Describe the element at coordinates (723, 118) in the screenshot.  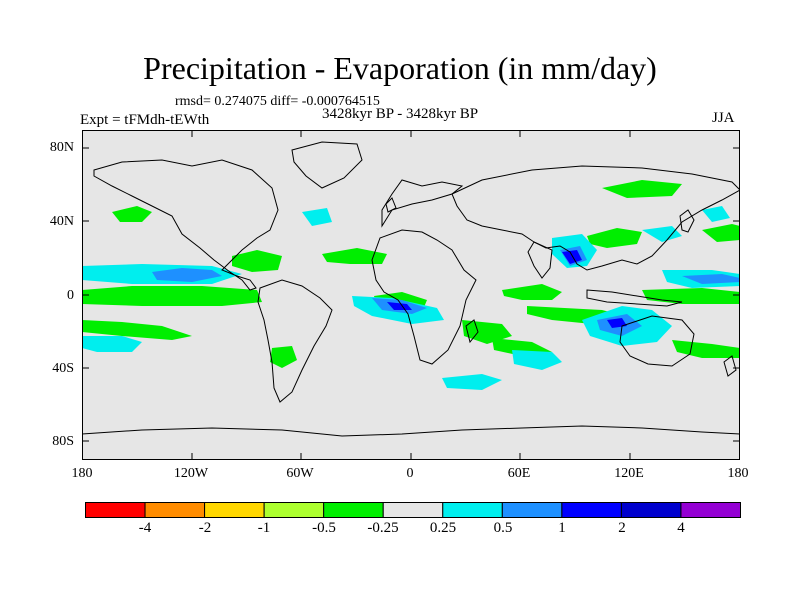
I see `season-label: JJA` at that location.